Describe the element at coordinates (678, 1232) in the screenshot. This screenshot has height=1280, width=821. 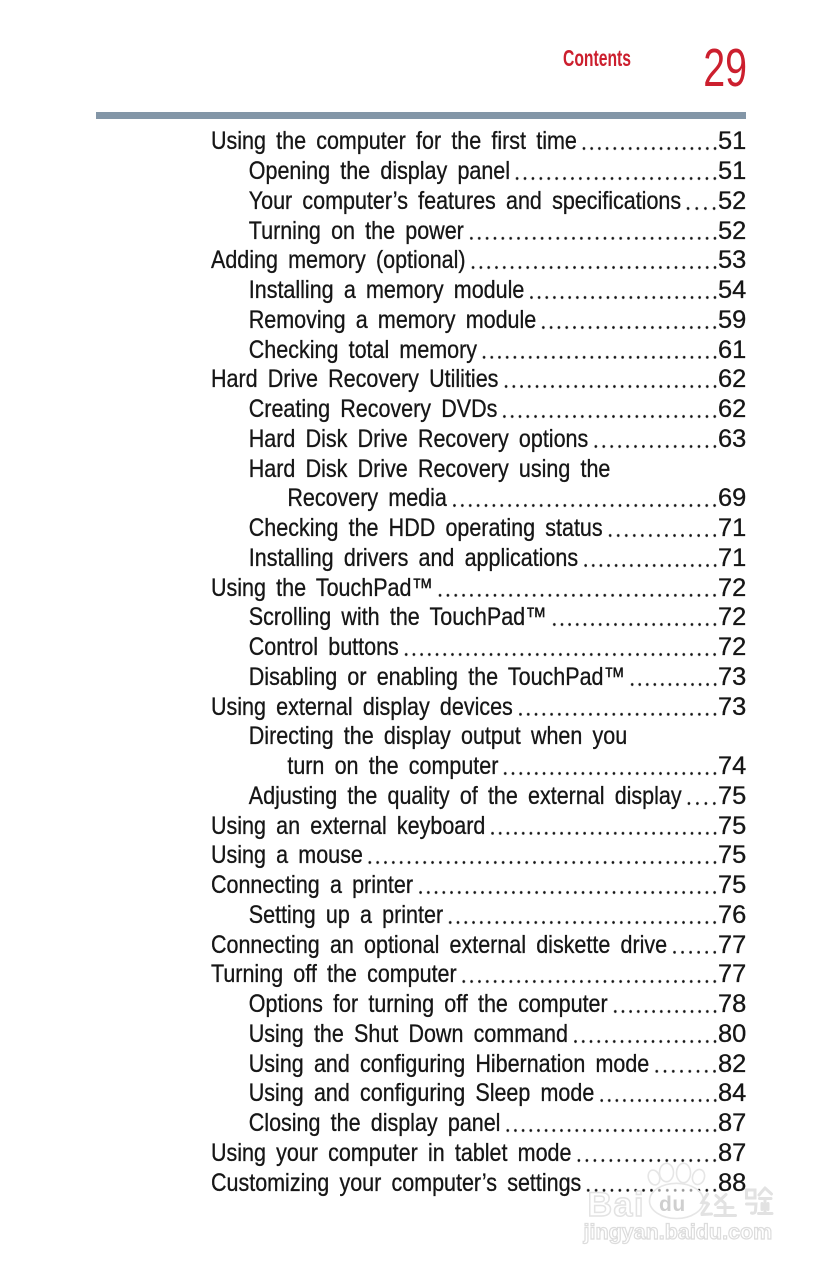
I see `svg-text: jingyan.baidu.com` at that location.